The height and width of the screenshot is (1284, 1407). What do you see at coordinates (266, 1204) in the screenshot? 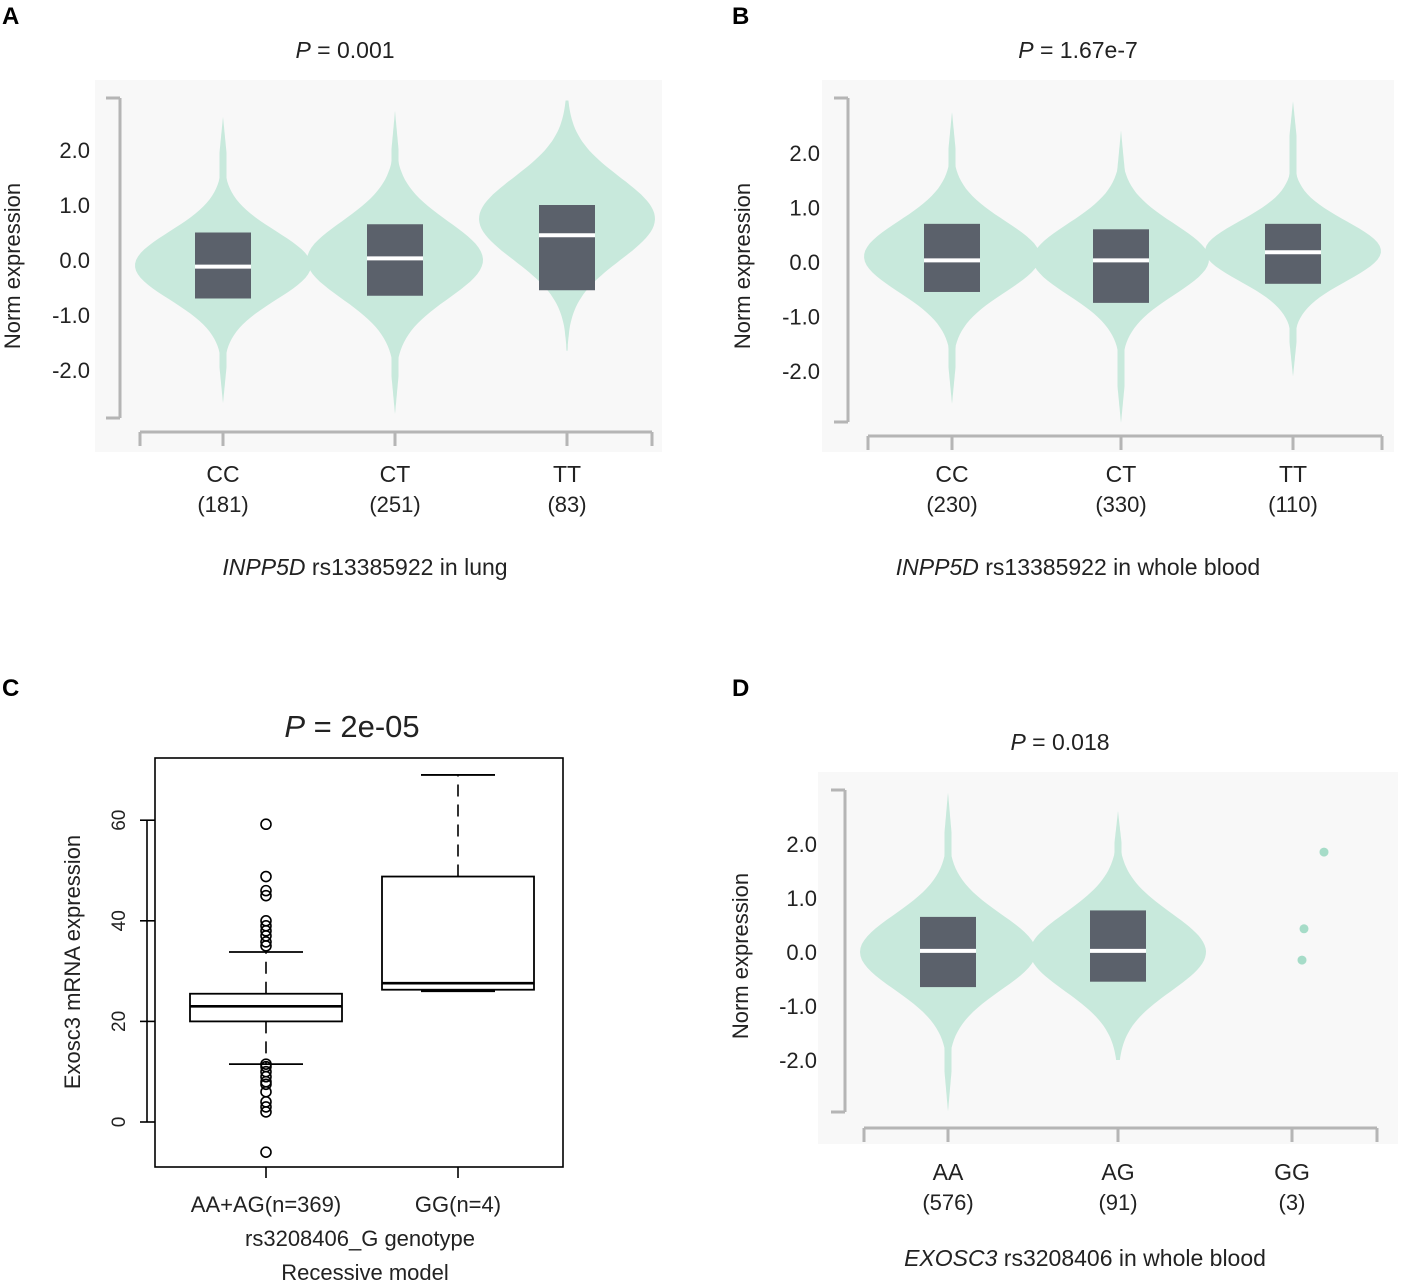
I see `x-tick-label: AA+AG(n=369)` at bounding box center [266, 1204].